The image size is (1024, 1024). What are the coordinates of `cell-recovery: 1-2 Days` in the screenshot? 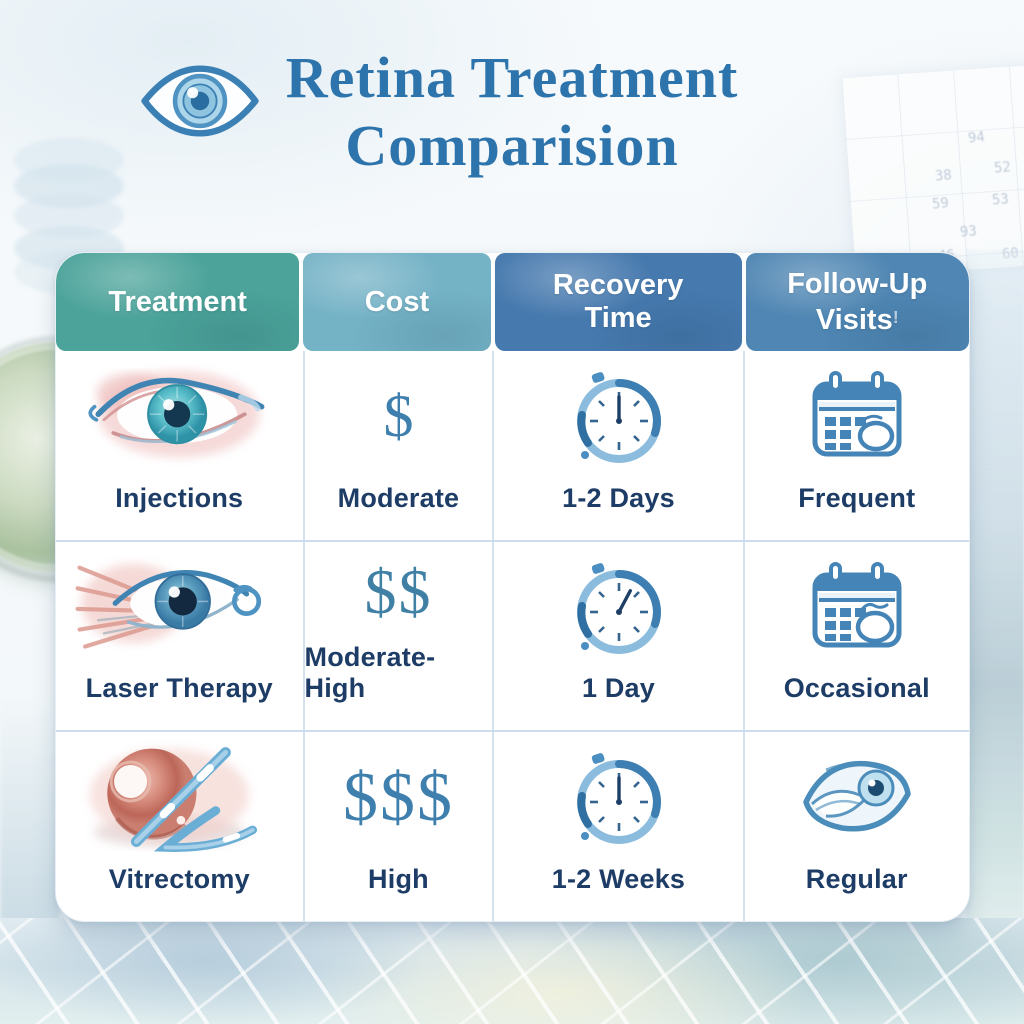 It's located at (617, 445).